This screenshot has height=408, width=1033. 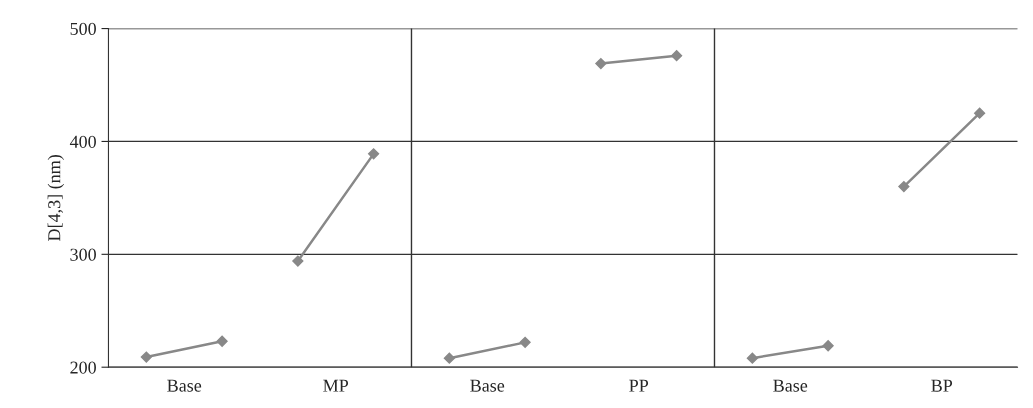 I want to click on y-tick-label: 300, so click(x=83, y=254).